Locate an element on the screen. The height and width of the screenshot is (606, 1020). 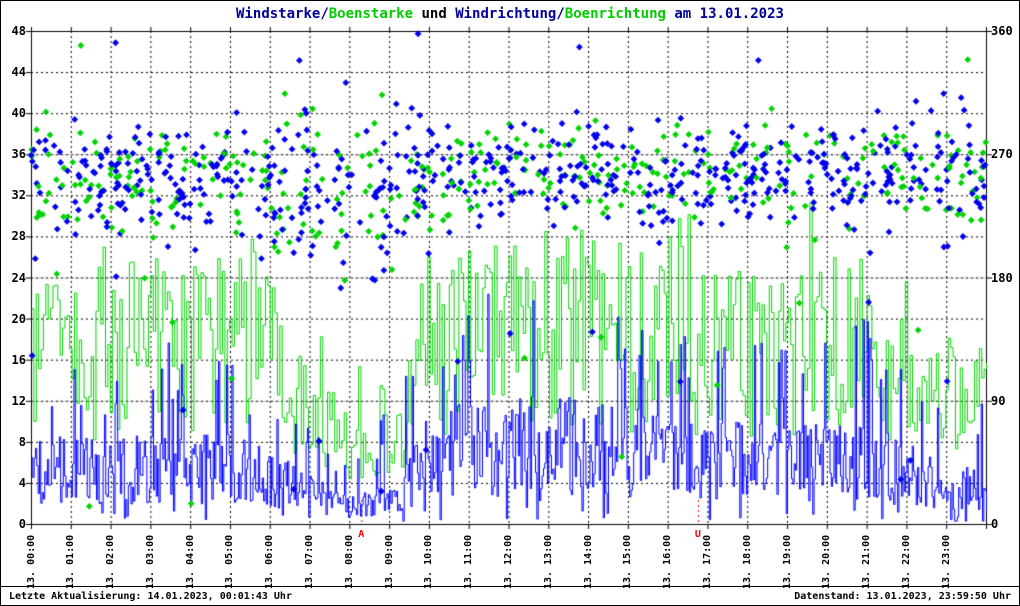
x-axis-time-label: 13. 04:00 is located at coordinates (190, 561).